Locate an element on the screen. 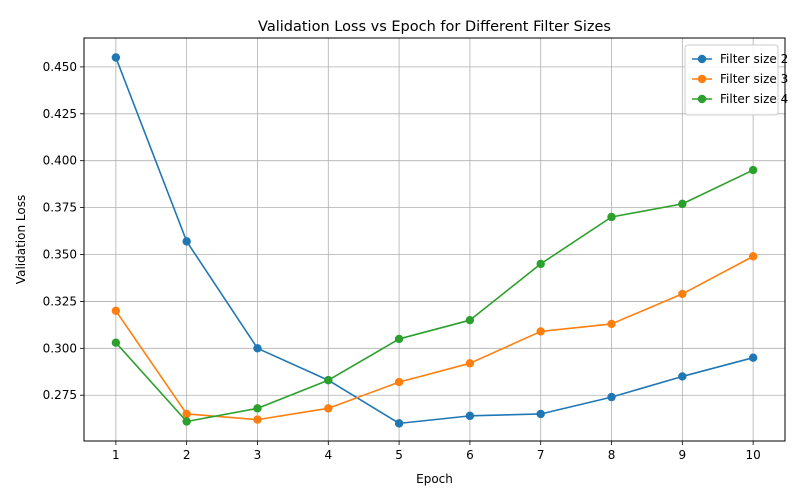 The image size is (800, 504). legend-label: Filter size 2 is located at coordinates (754, 59).